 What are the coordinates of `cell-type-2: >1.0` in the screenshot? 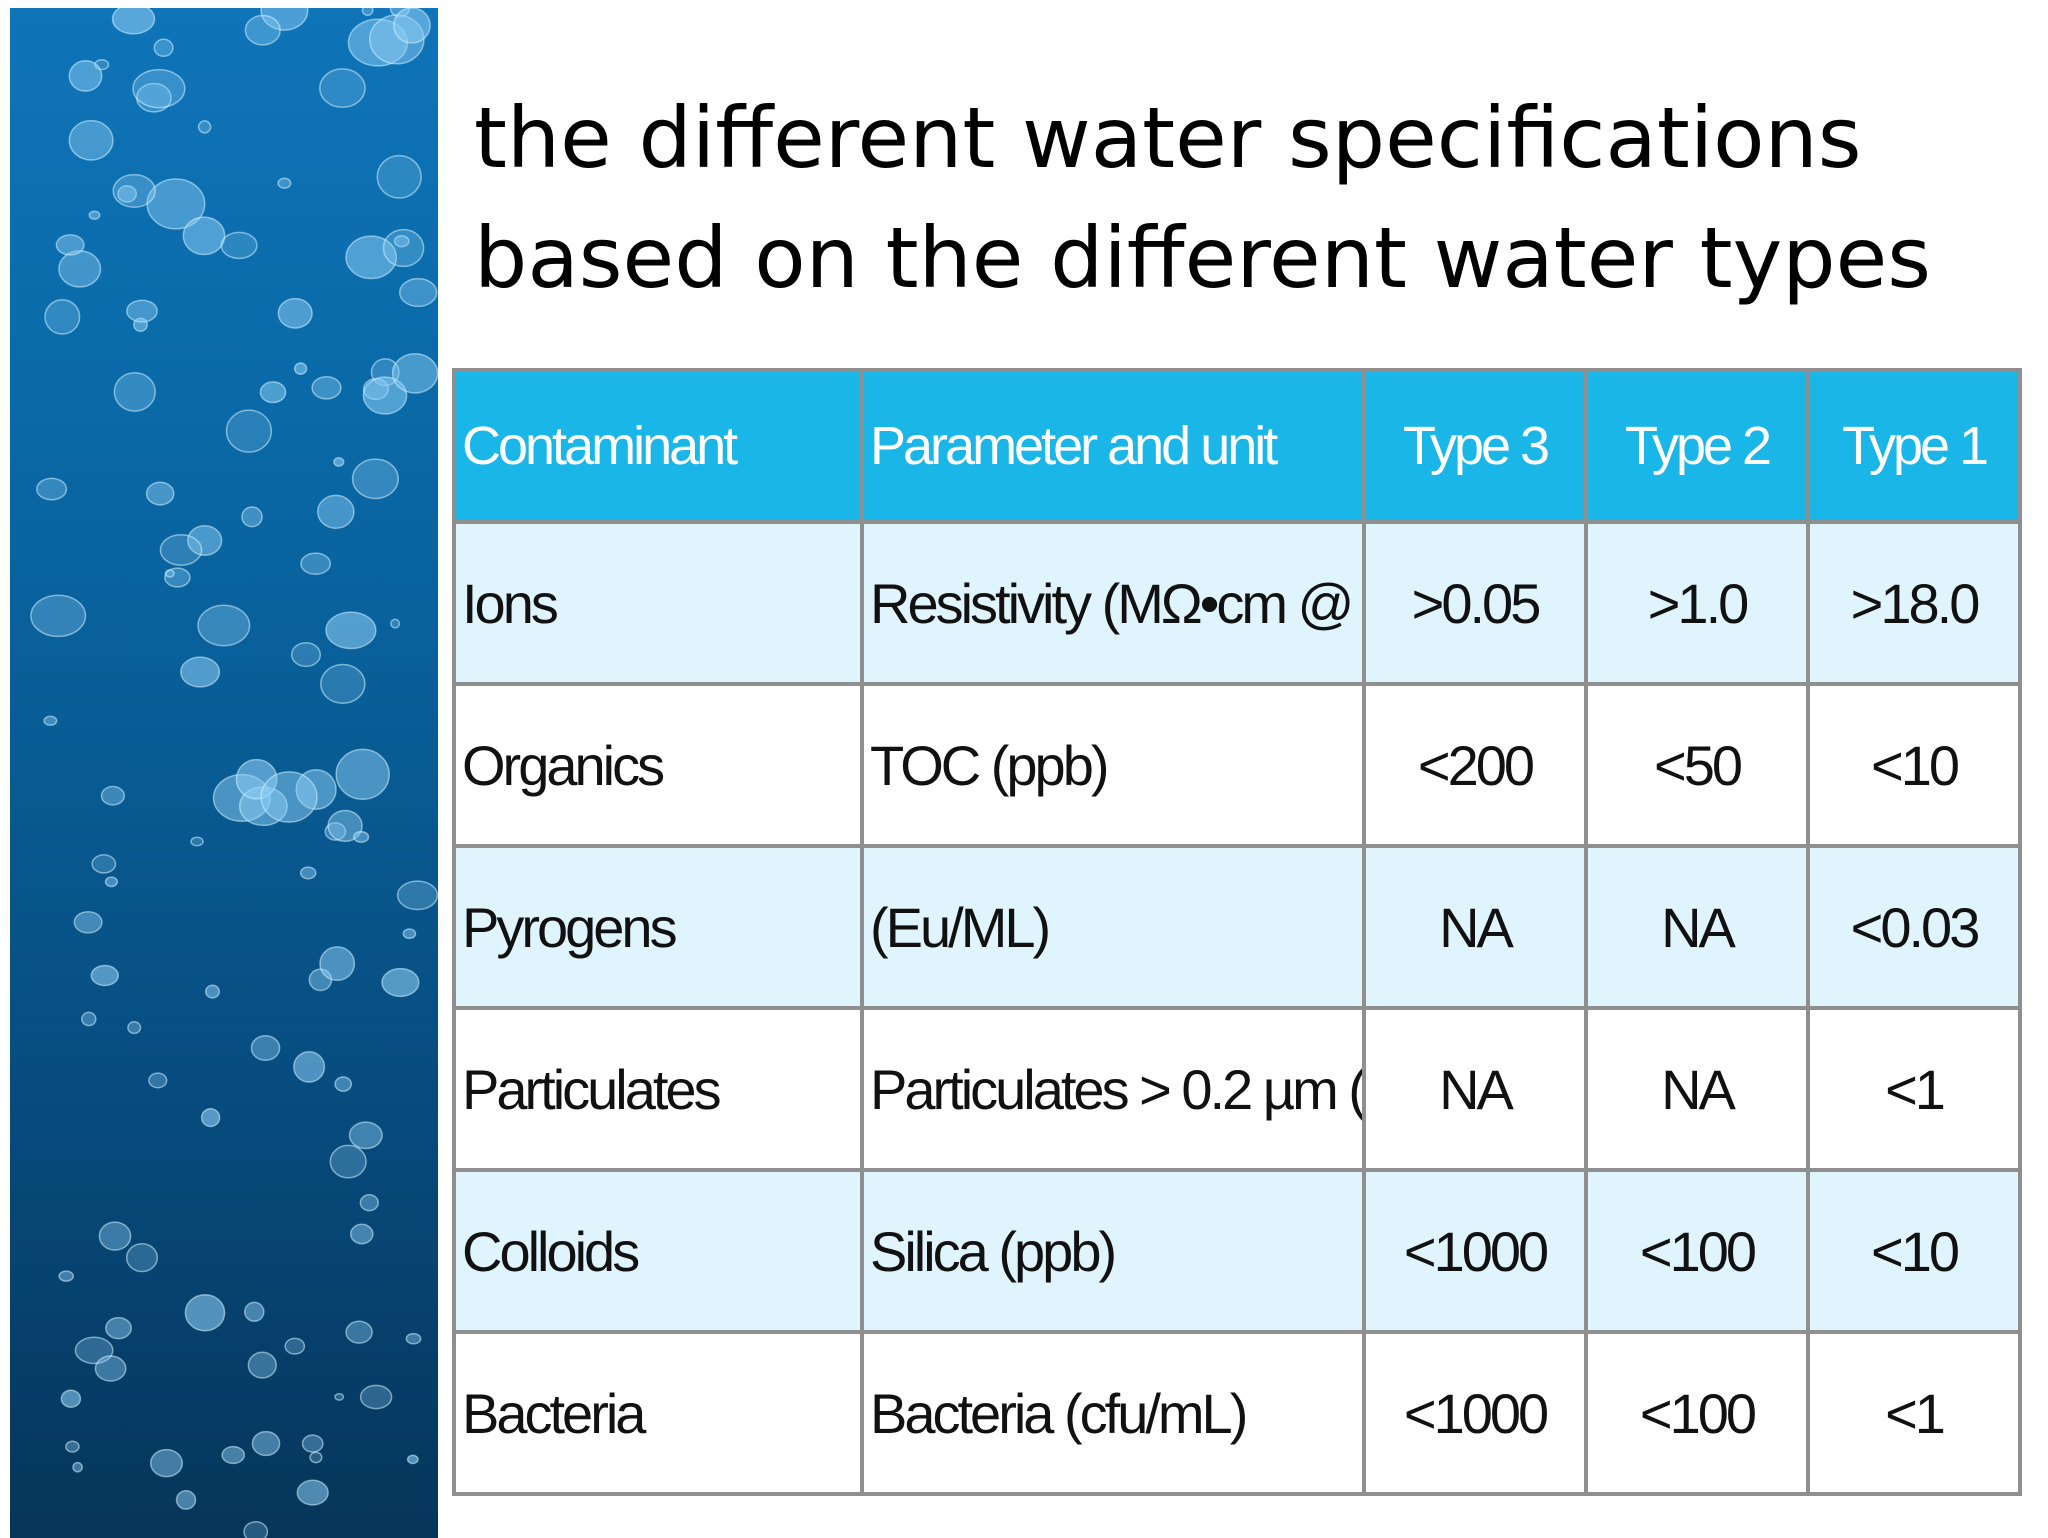 It's located at (1697, 603).